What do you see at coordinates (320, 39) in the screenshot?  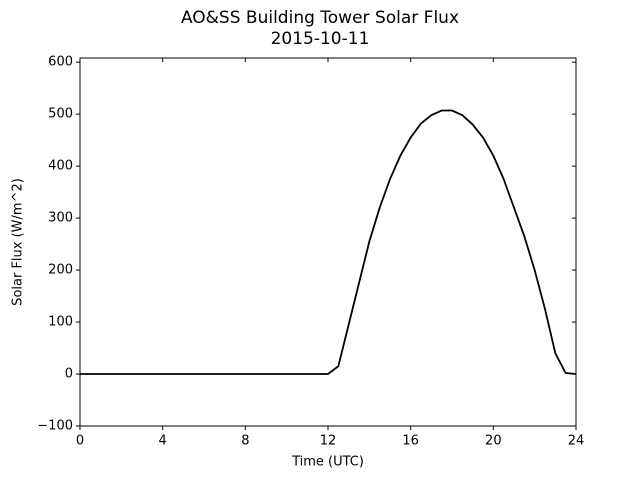 I see `chart-subtitle: 2015-10-11` at bounding box center [320, 39].